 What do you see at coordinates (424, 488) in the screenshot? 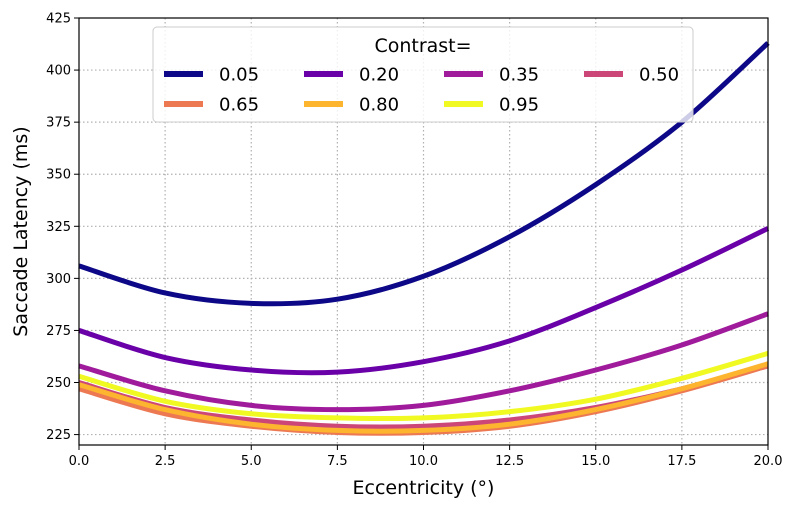
I see `x-axis-label: Eccentricity (°)` at bounding box center [424, 488].